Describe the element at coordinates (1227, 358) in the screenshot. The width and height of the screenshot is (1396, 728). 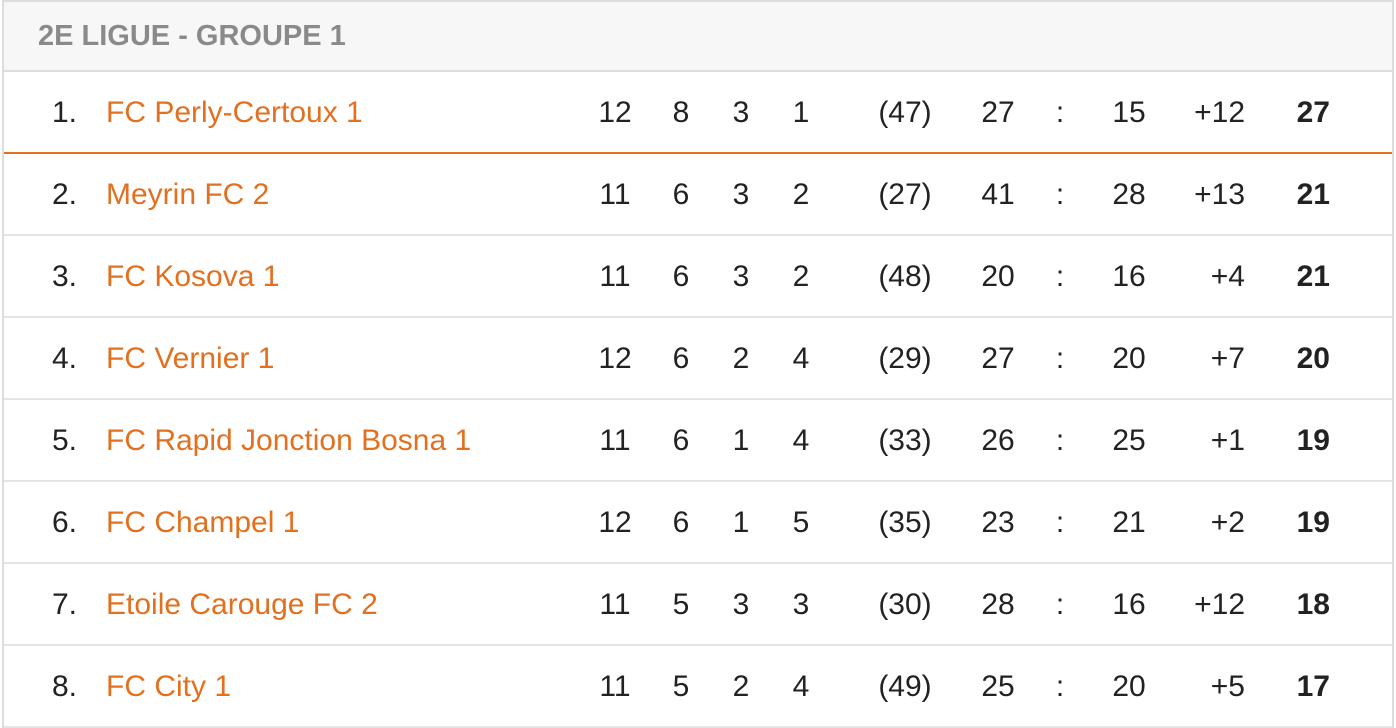
I see `goal-difference: +7` at that location.